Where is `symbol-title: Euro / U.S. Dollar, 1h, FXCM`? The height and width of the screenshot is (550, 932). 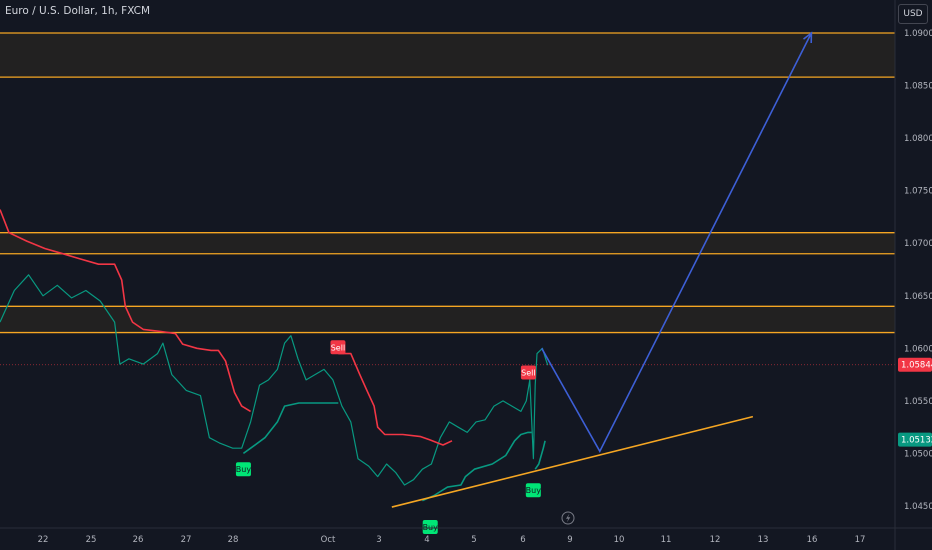
symbol-title: Euro / U.S. Dollar, 1h, FXCM is located at coordinates (78, 11).